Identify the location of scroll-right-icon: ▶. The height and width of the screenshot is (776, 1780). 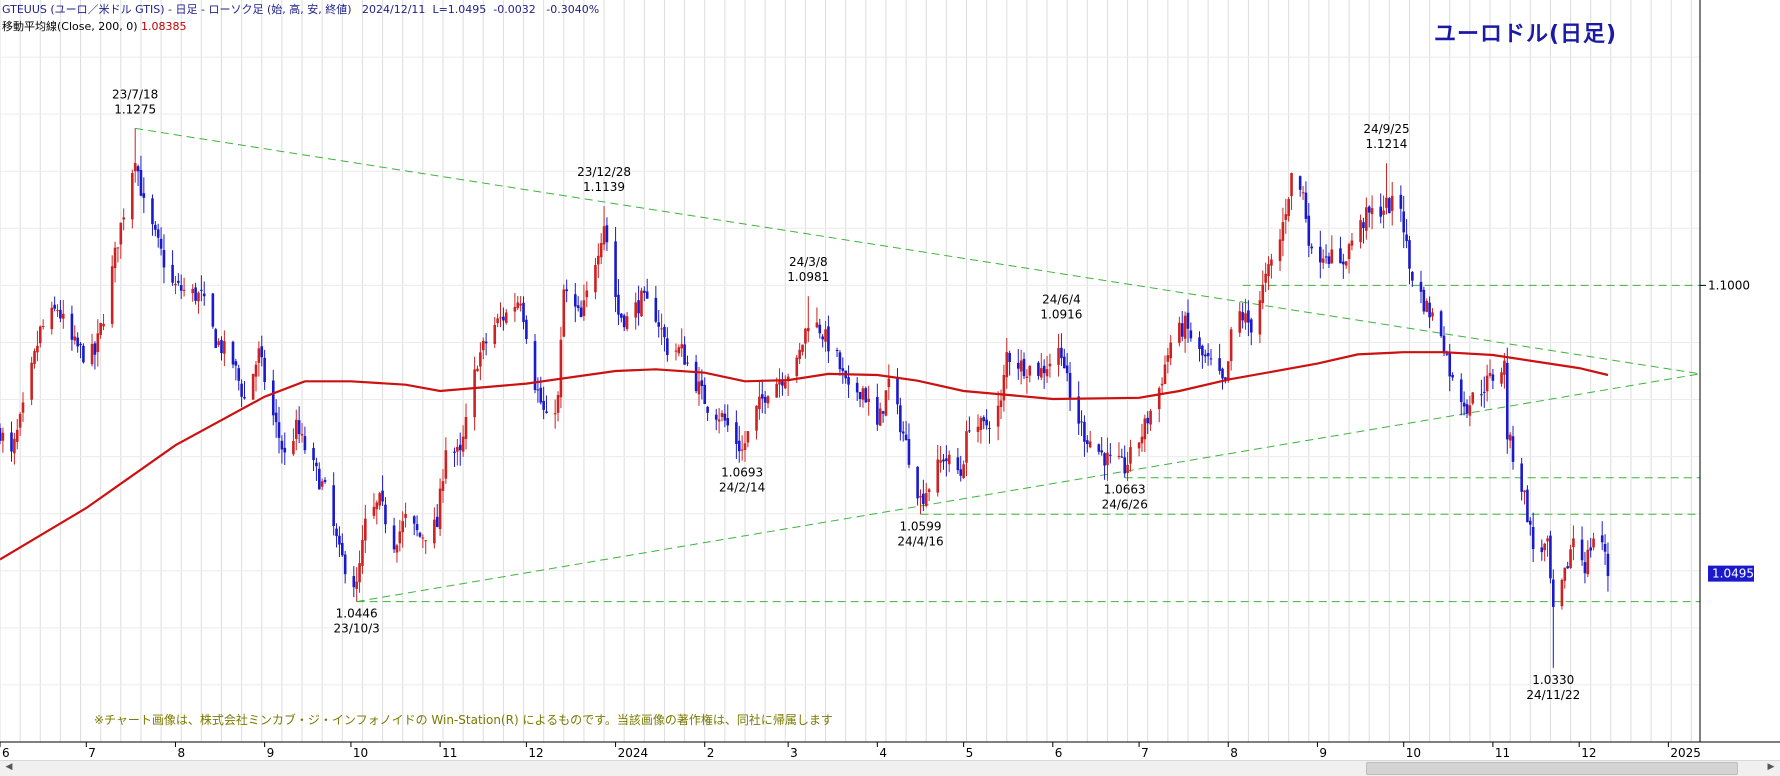
(1771, 767).